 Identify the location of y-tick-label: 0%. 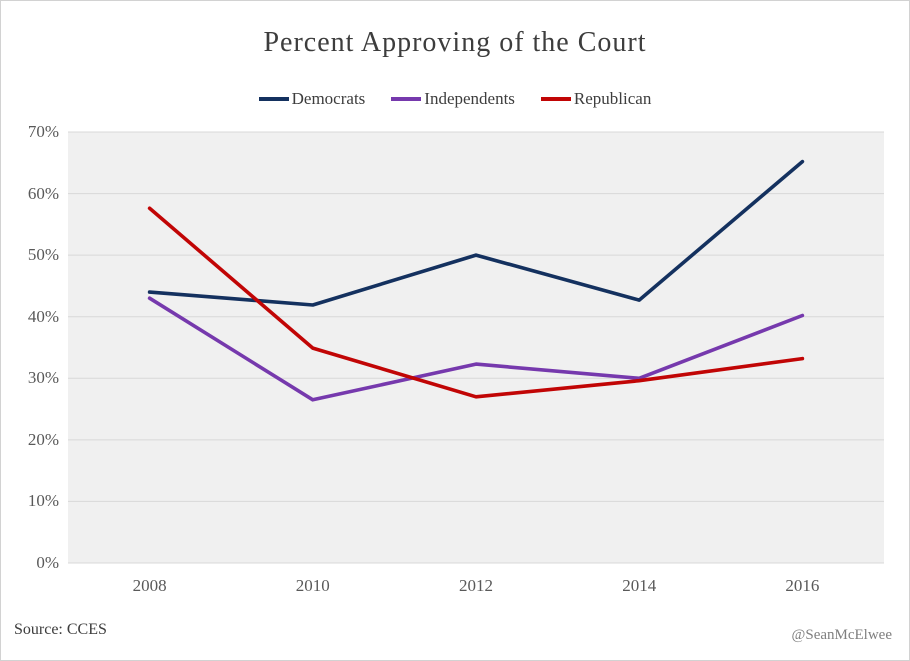
(47, 562).